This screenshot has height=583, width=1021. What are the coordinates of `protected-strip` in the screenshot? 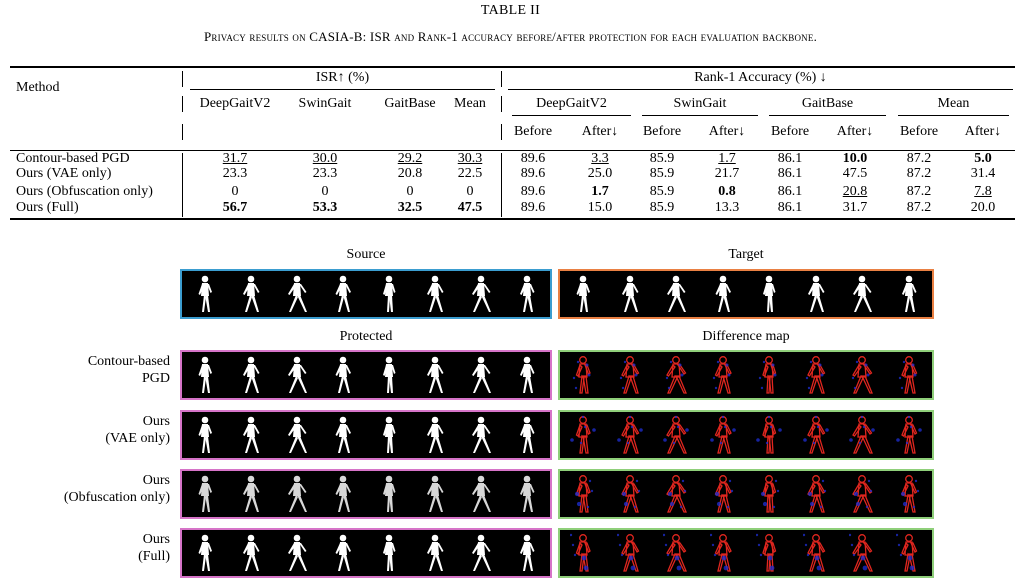 It's located at (366, 494).